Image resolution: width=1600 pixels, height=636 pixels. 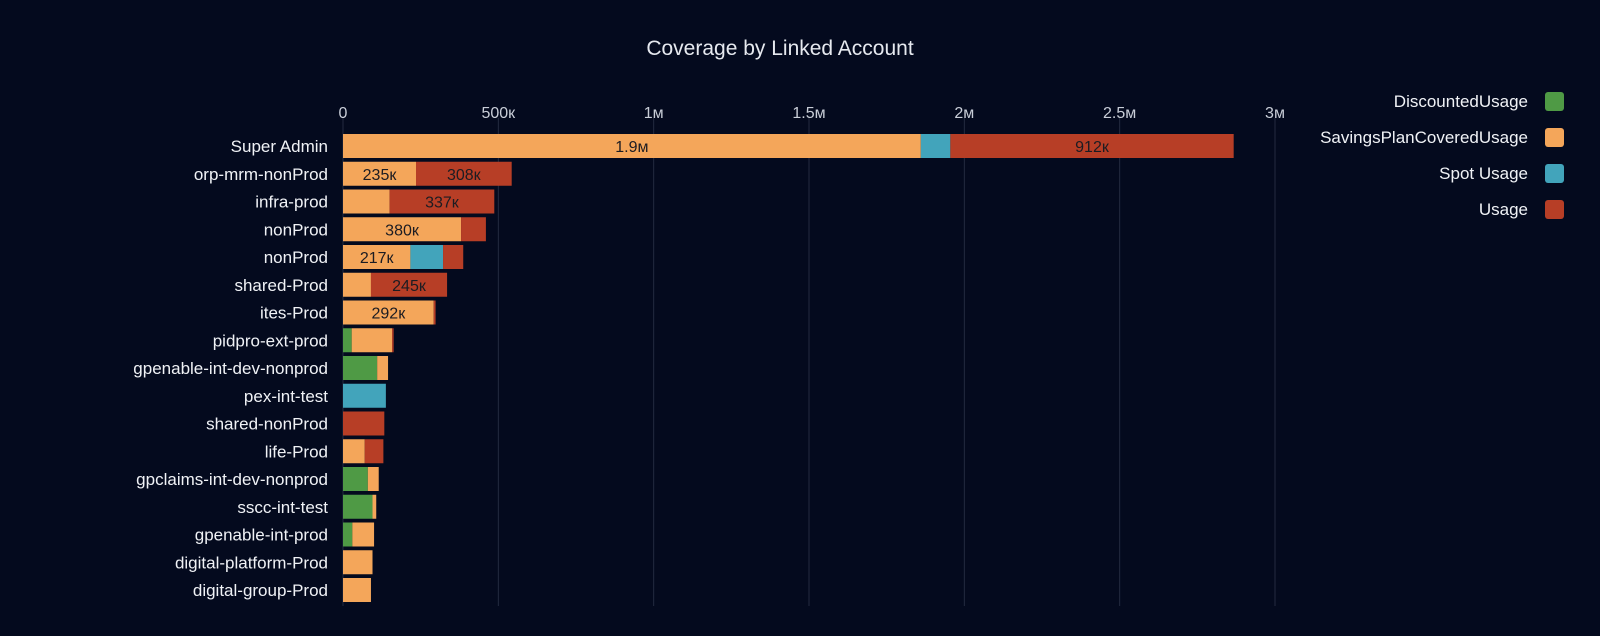 What do you see at coordinates (735, 231) in the screenshot?
I see `data-labels: 1.9м 912к 235к 308к 337к 380к 217к 245к 292к` at bounding box center [735, 231].